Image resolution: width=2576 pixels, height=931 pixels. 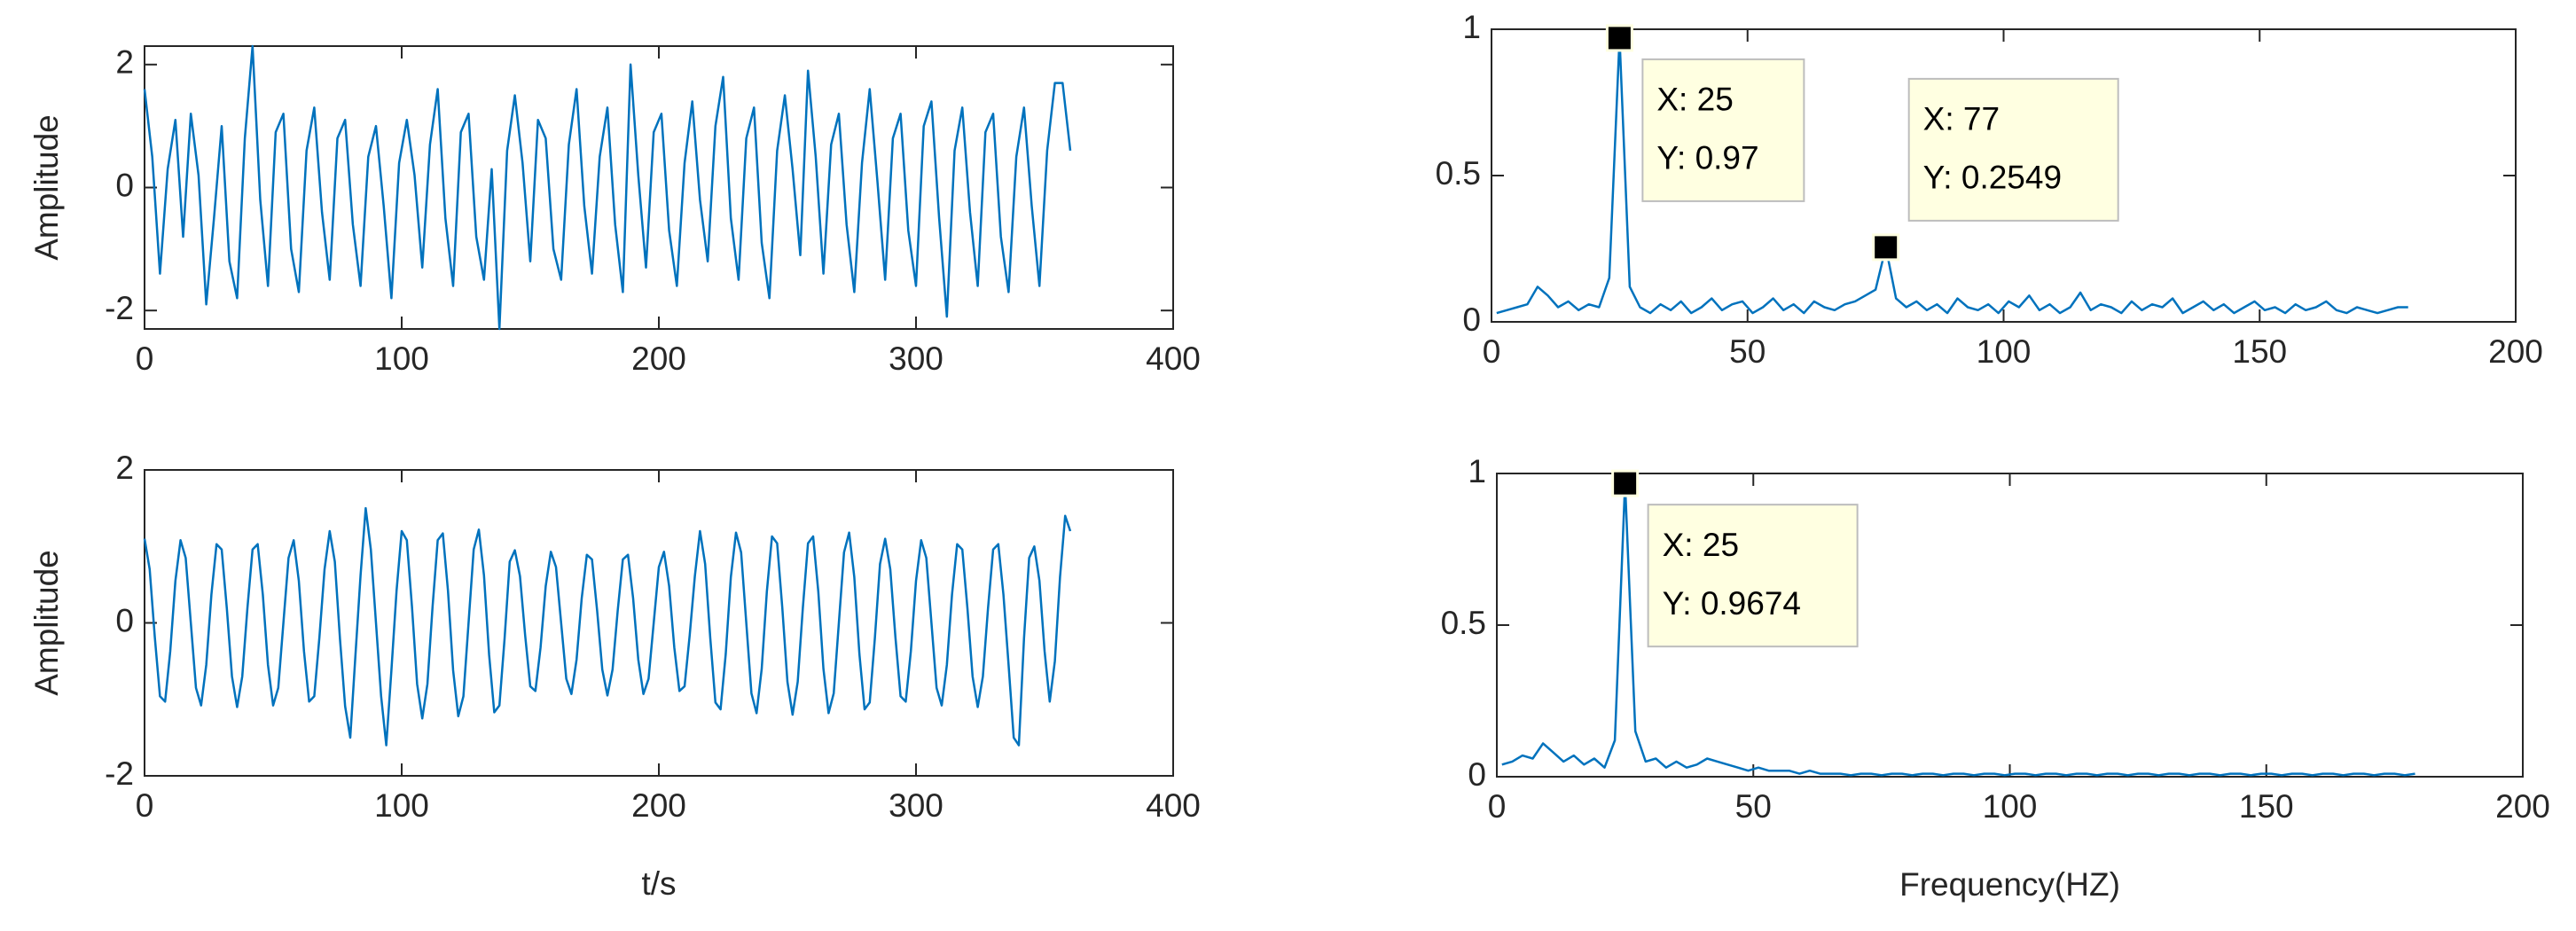 I want to click on x-axis-label: t/s, so click(x=658, y=884).